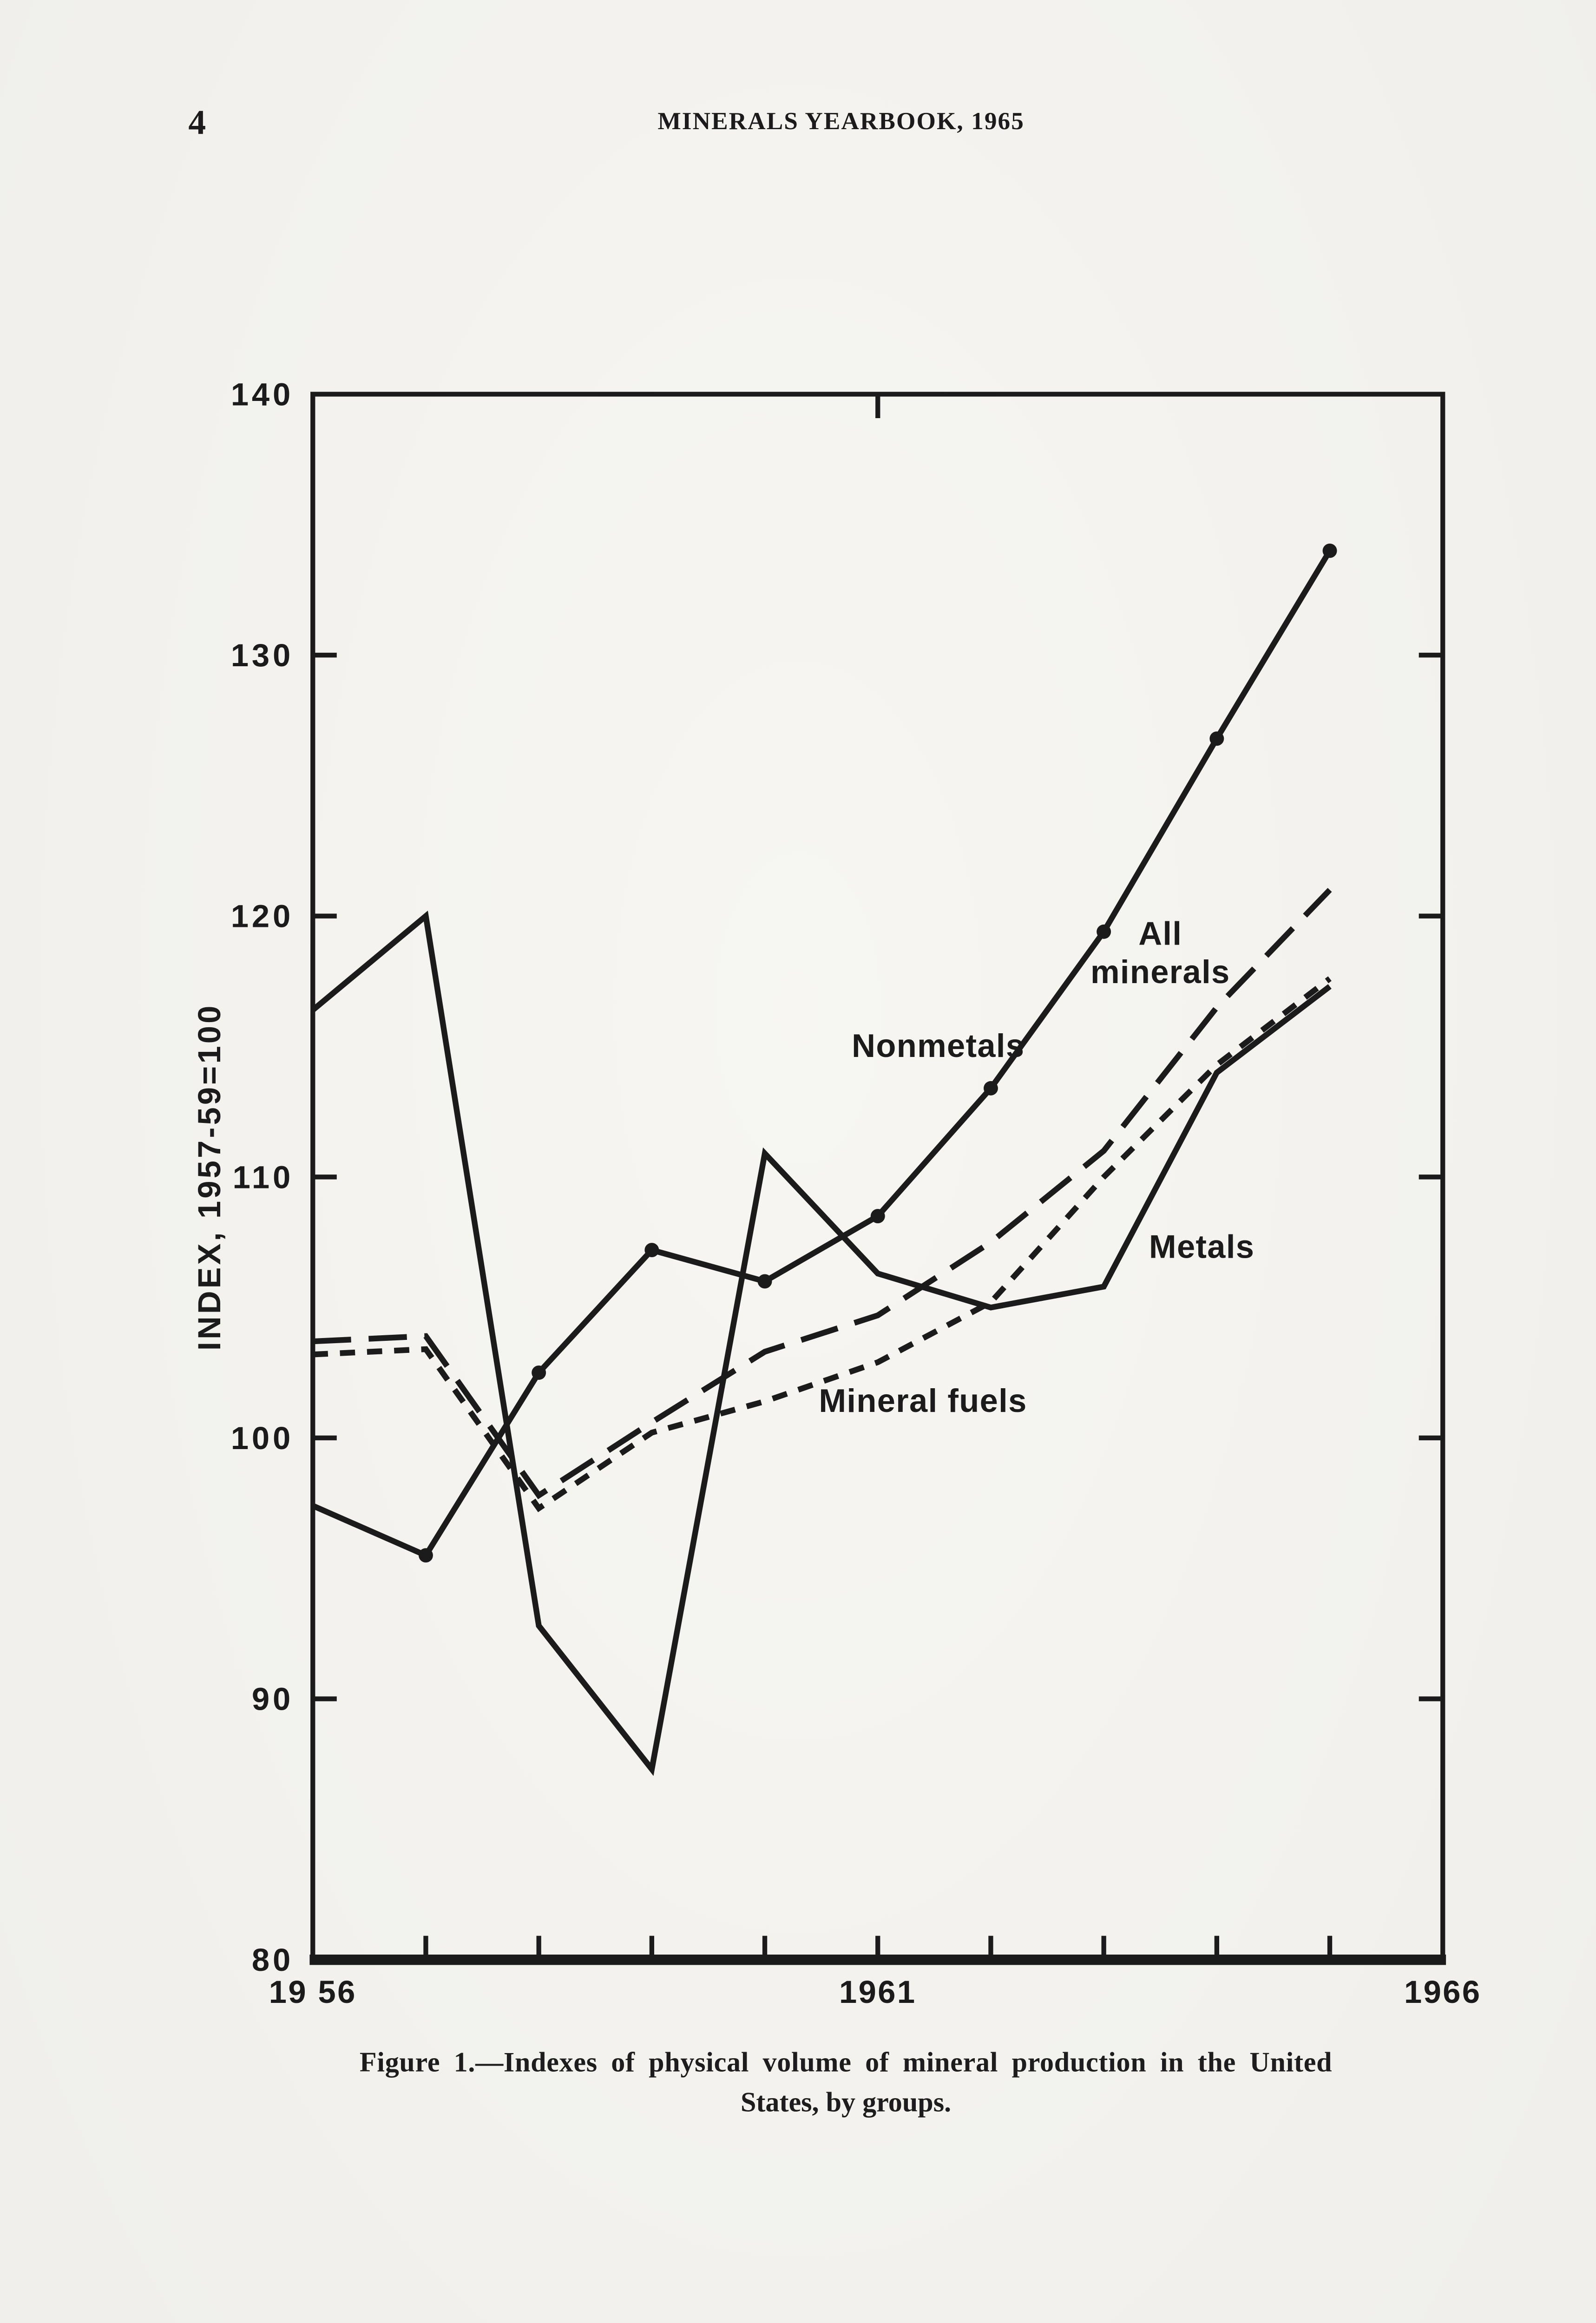  I want to click on series-label-line: All, so click(1160, 933).